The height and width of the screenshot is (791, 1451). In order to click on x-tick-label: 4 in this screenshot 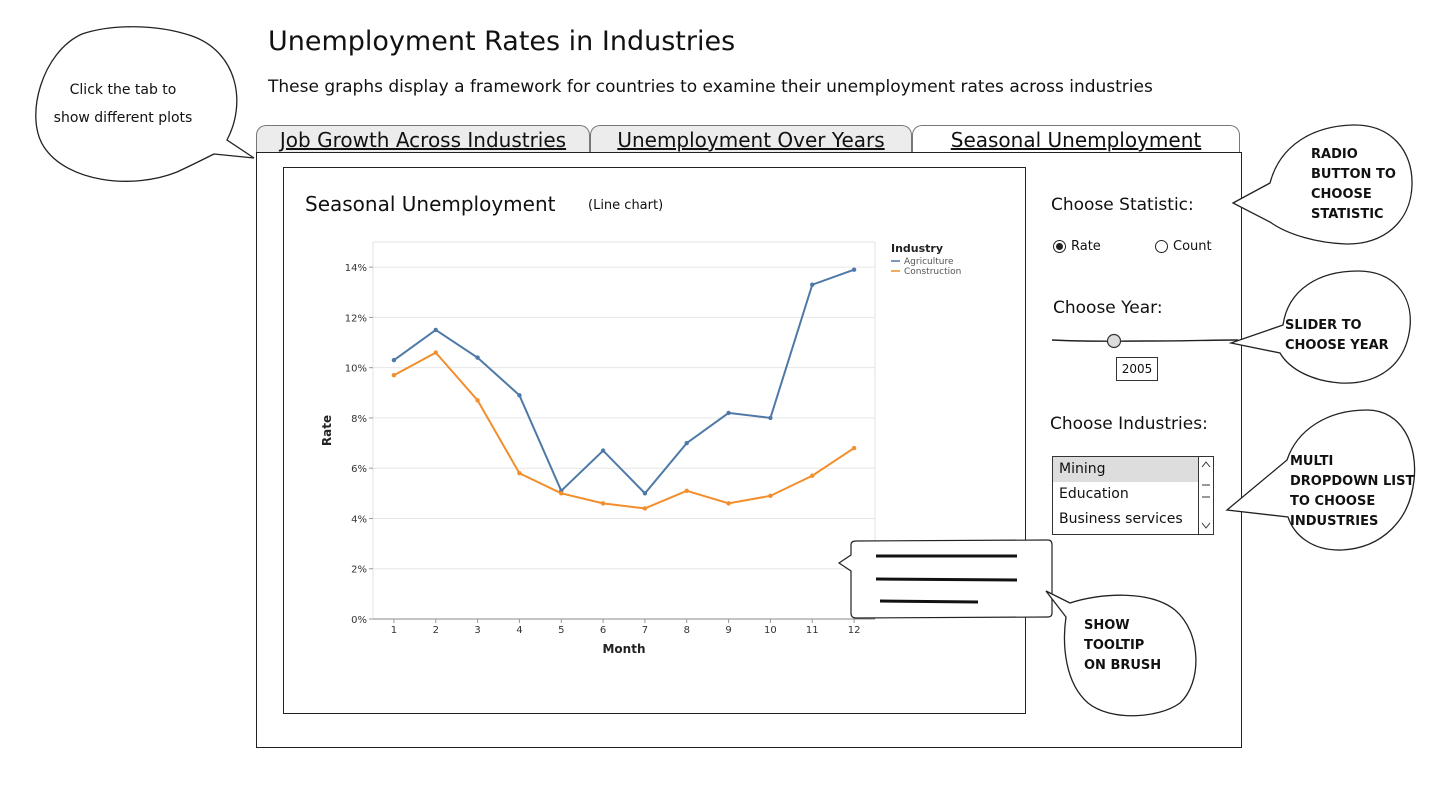, I will do `click(519, 630)`.